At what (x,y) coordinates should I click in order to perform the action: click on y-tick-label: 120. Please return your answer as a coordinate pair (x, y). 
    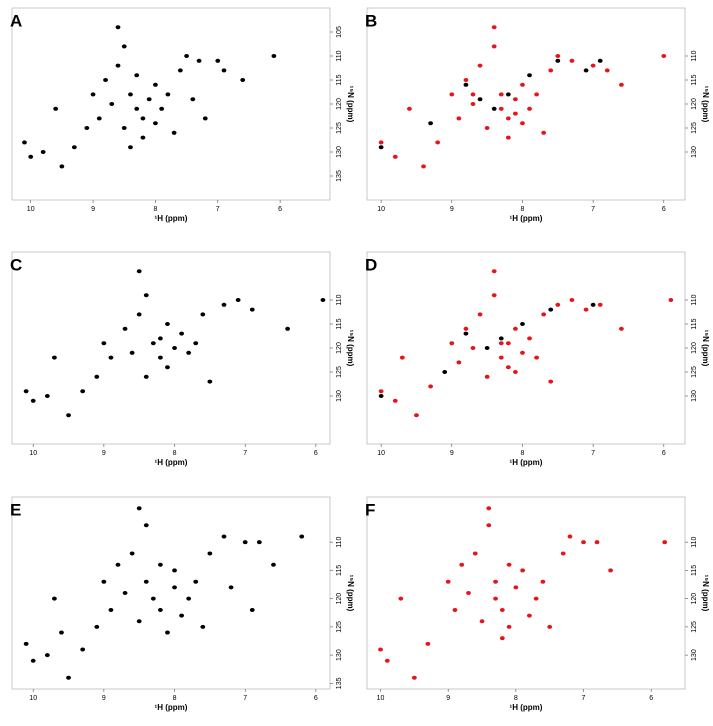
    Looking at the image, I should click on (694, 104).